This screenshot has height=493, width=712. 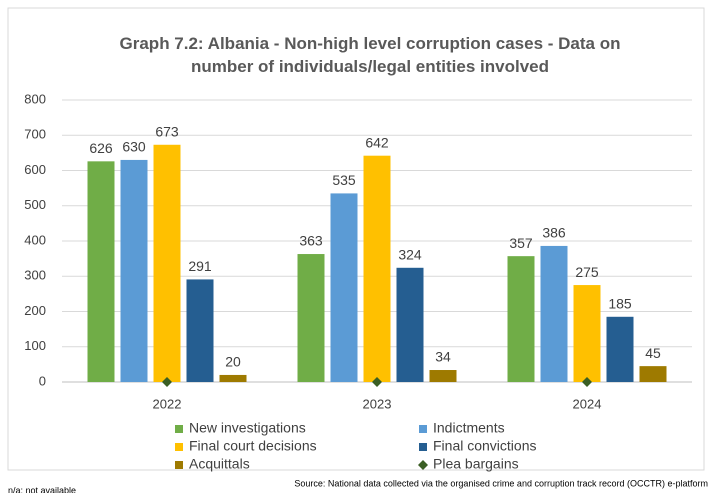 What do you see at coordinates (134, 147) in the screenshot?
I see `data-label: 630` at bounding box center [134, 147].